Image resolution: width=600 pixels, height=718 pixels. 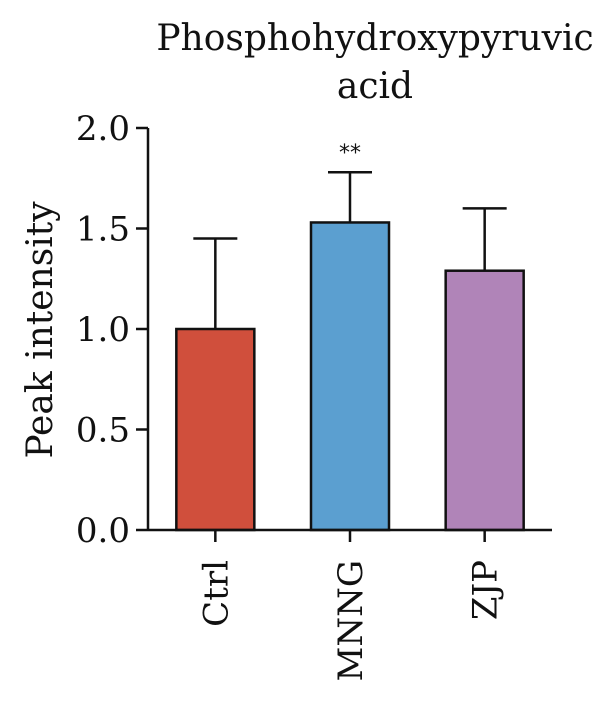 I want to click on bar-ctrl, so click(x=215, y=429).